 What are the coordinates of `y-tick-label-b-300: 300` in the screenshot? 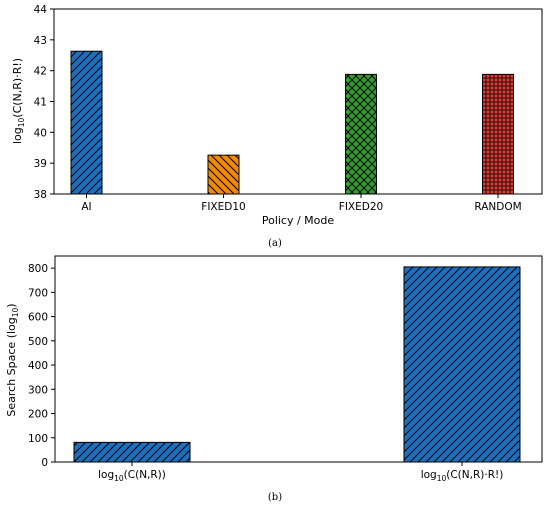 It's located at (38, 390).